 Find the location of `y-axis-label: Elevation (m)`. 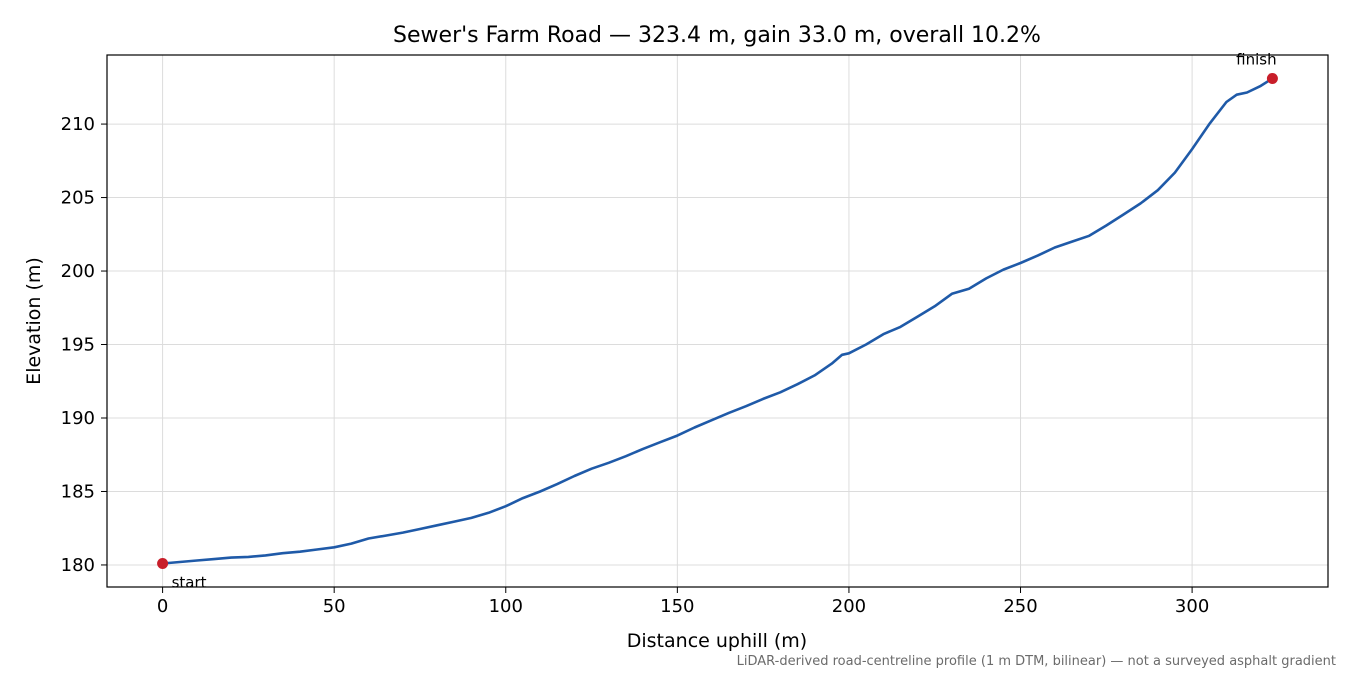

y-axis-label: Elevation (m) is located at coordinates (34, 321).